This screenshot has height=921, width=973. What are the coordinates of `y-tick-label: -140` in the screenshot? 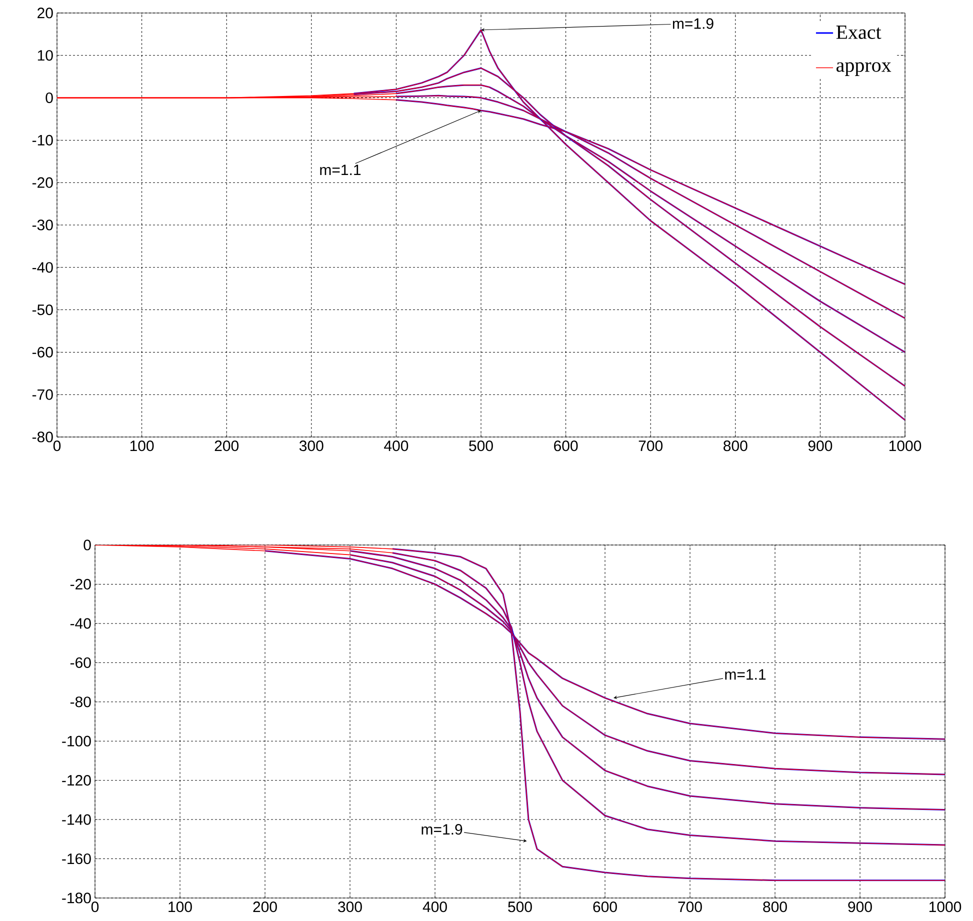 It's located at (76, 819).